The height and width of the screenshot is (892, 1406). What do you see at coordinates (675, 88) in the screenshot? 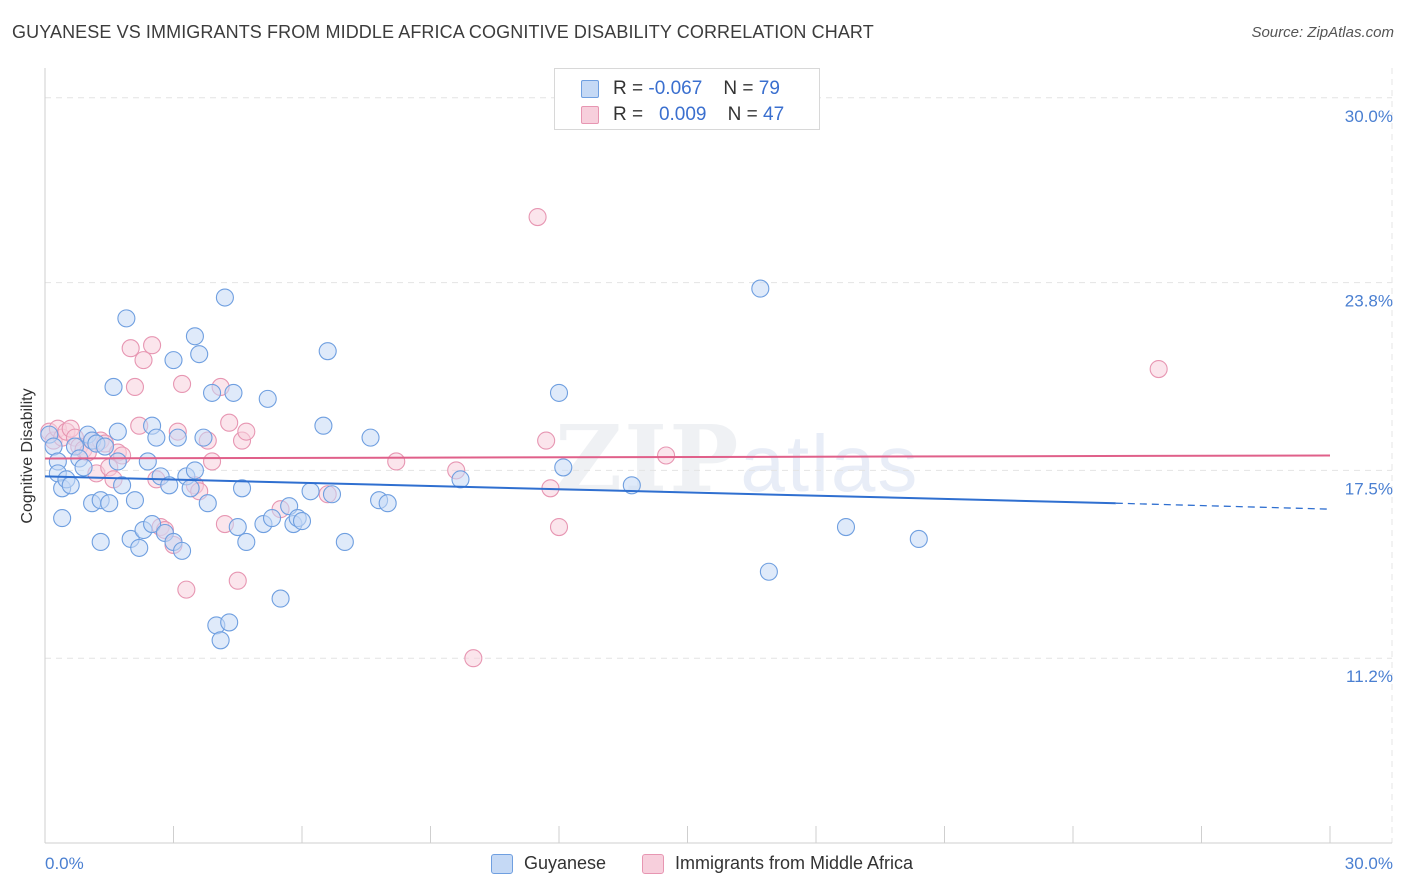
I see `r-value: -0.067` at bounding box center [675, 88].